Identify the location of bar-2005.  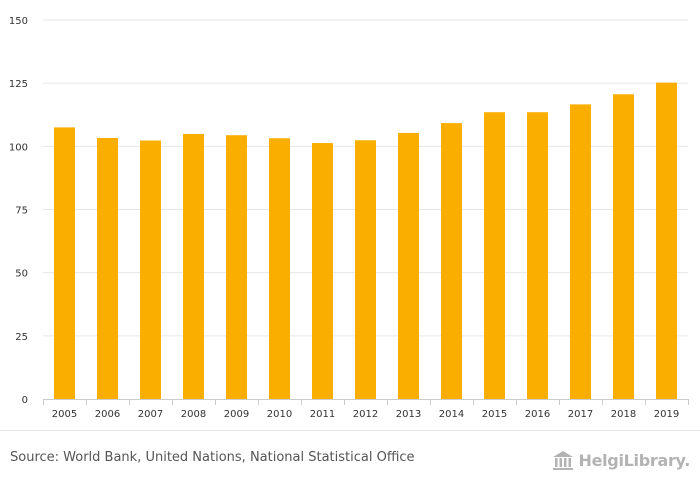
(64, 263).